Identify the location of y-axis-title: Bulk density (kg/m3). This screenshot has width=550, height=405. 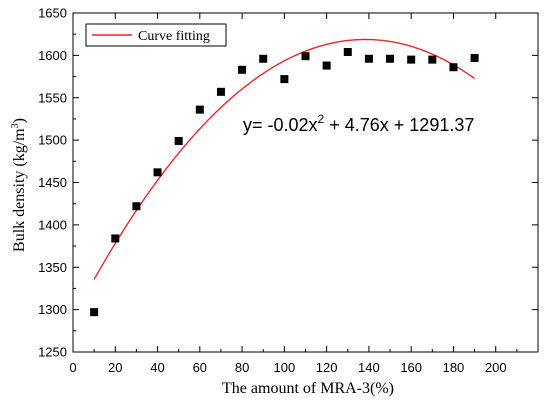
(19, 185).